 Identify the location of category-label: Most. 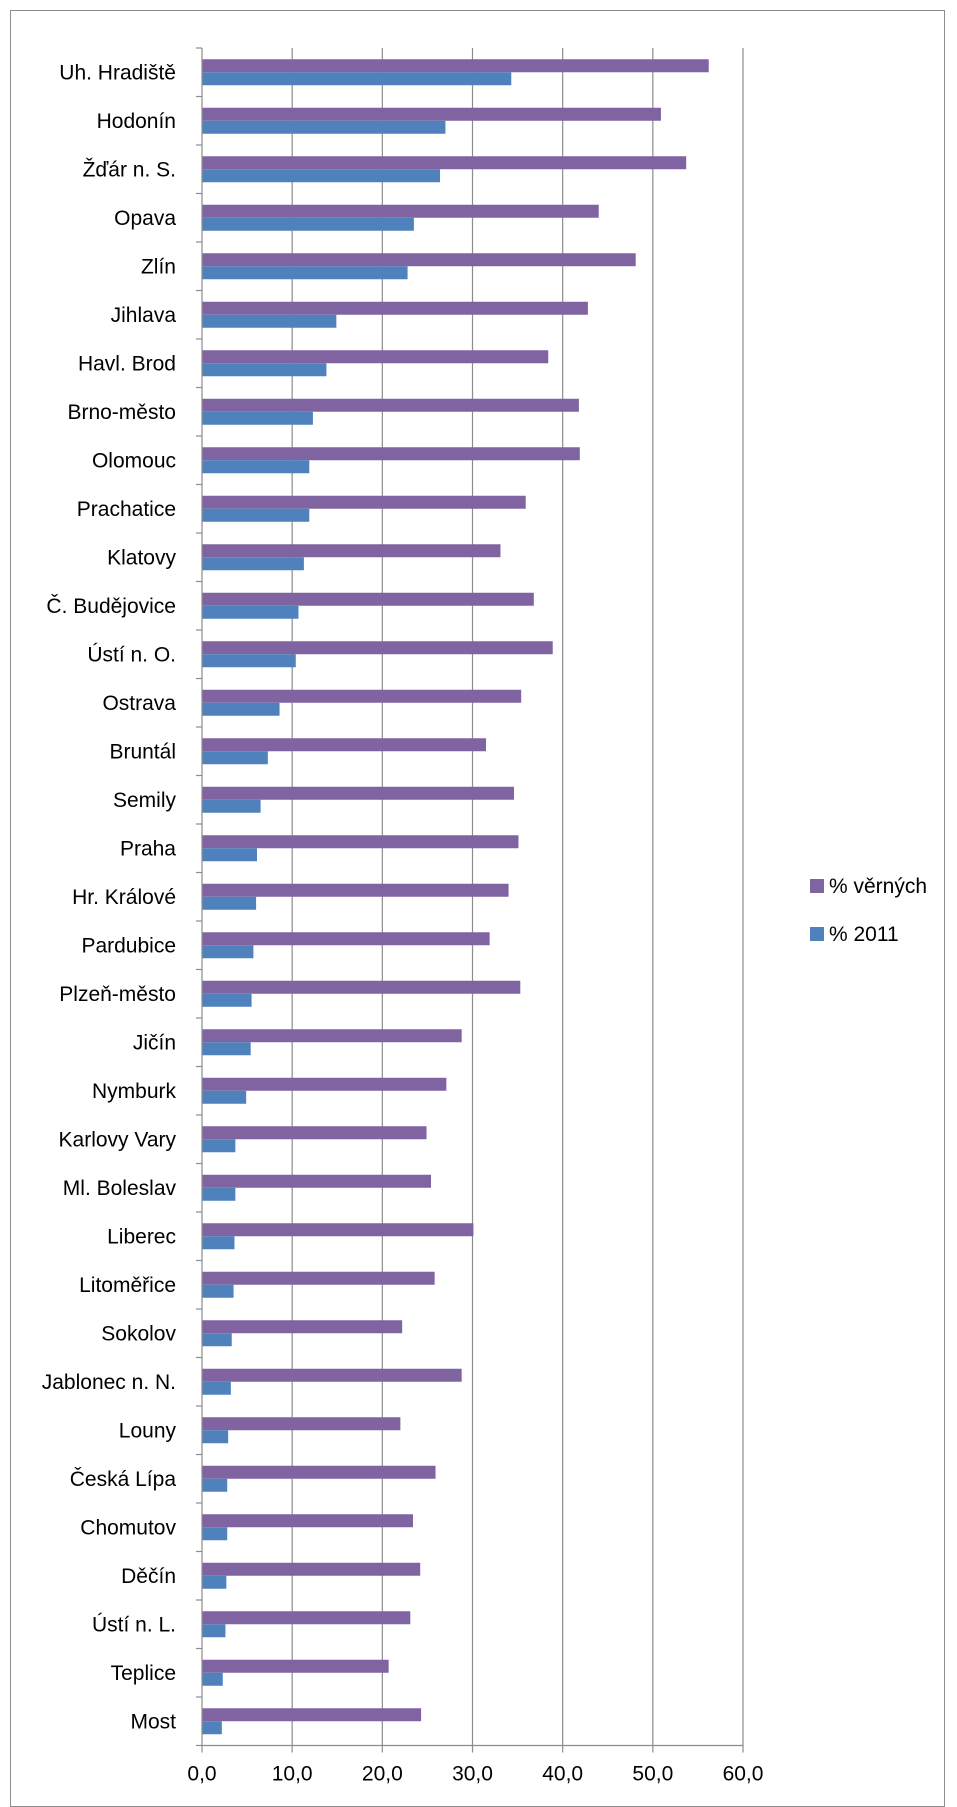
(153, 1721).